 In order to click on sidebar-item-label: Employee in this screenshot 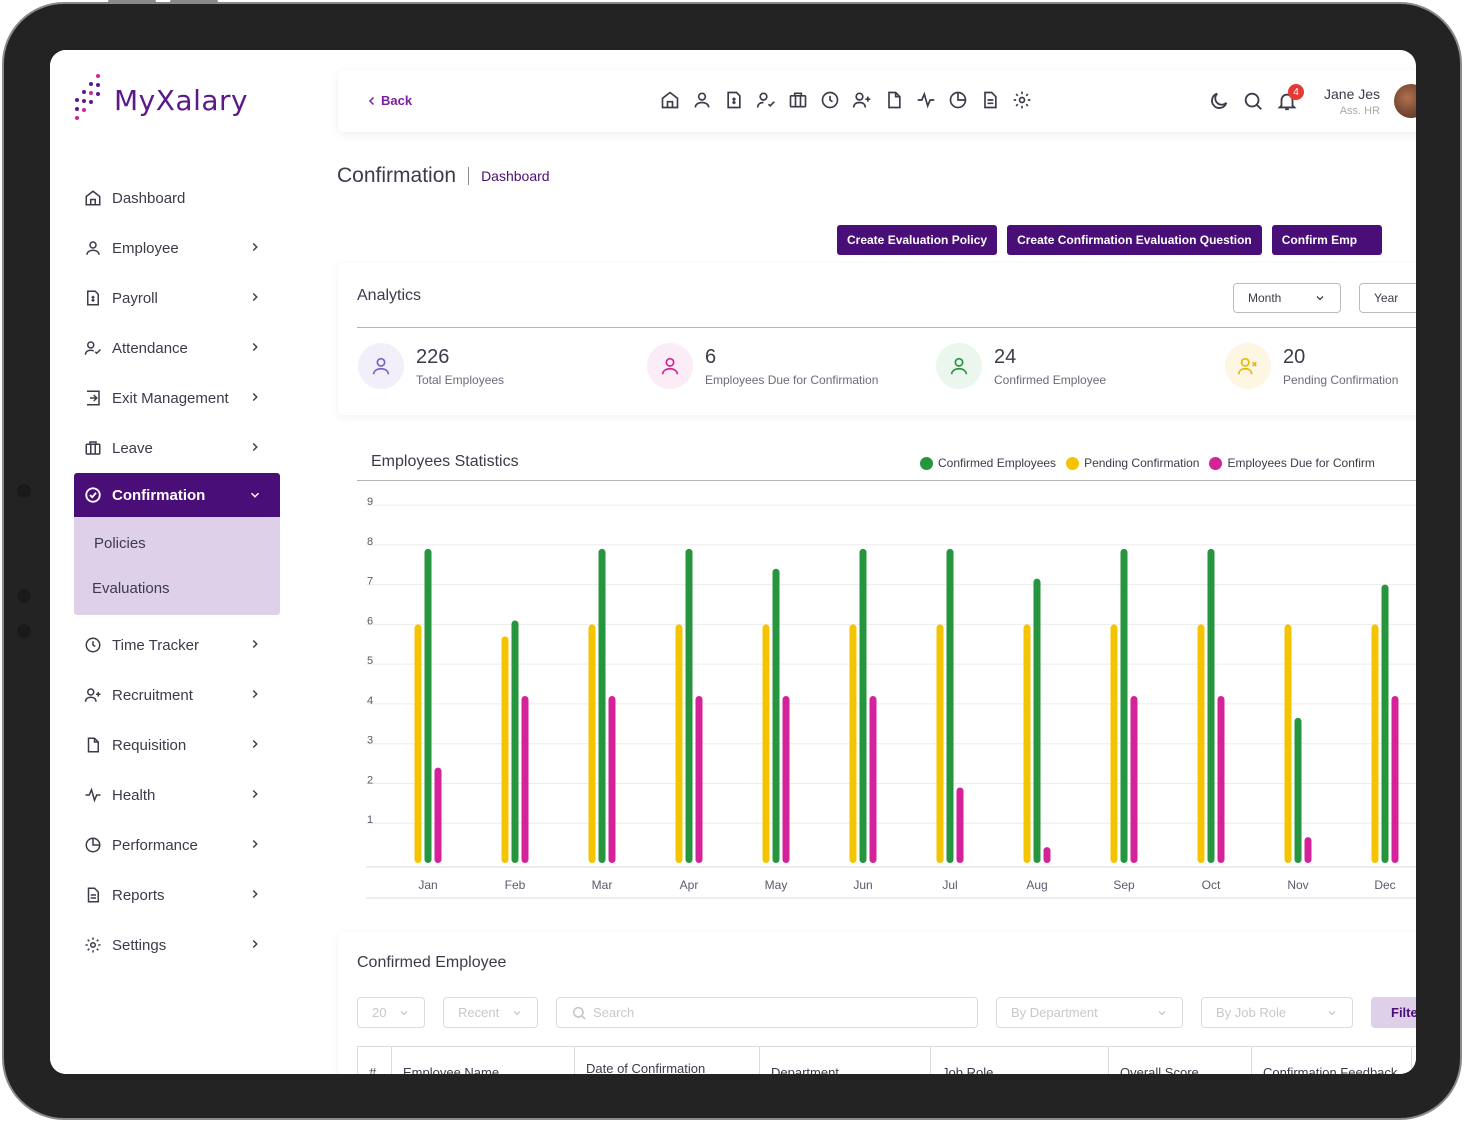, I will do `click(145, 248)`.